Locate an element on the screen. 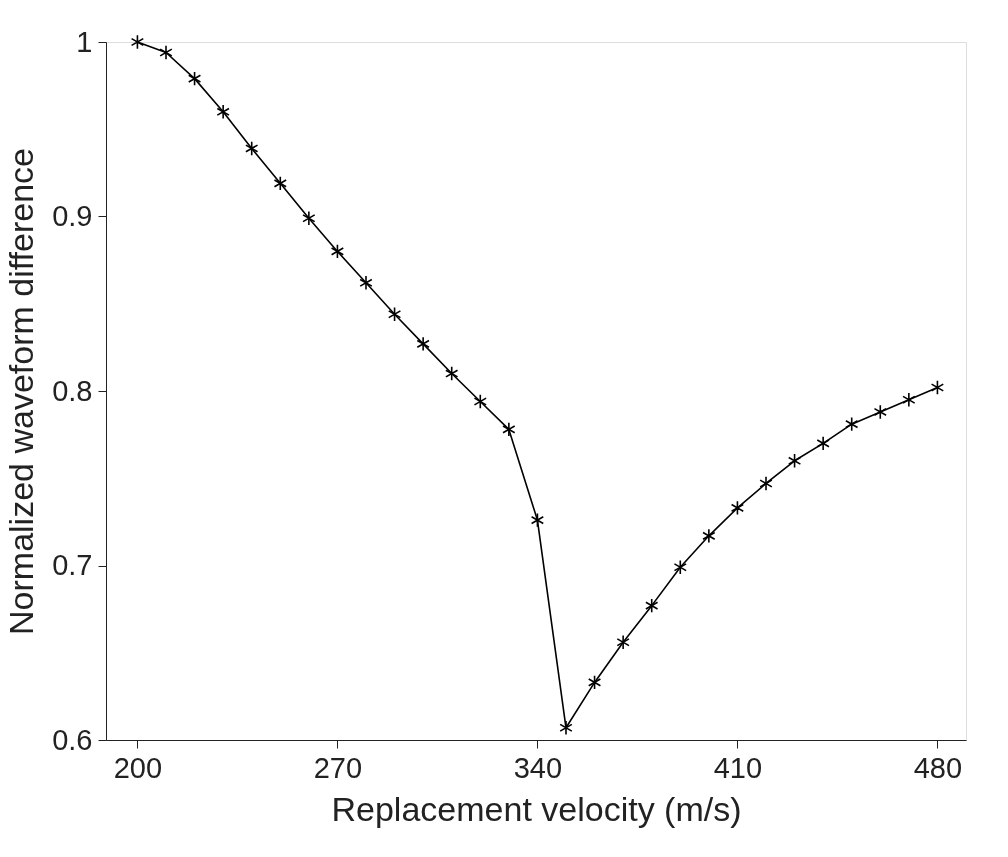  x-axis-title: Replacement velocity (m/s) is located at coordinates (536, 808).